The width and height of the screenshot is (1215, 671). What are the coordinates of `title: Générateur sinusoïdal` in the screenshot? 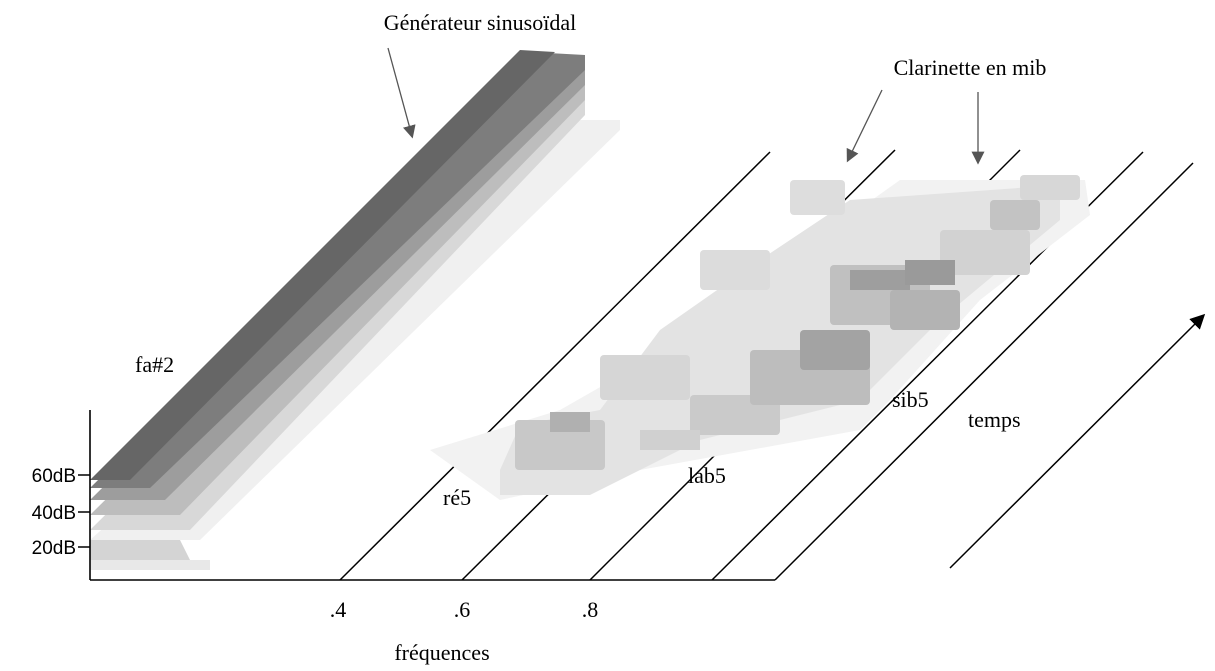 It's located at (480, 22).